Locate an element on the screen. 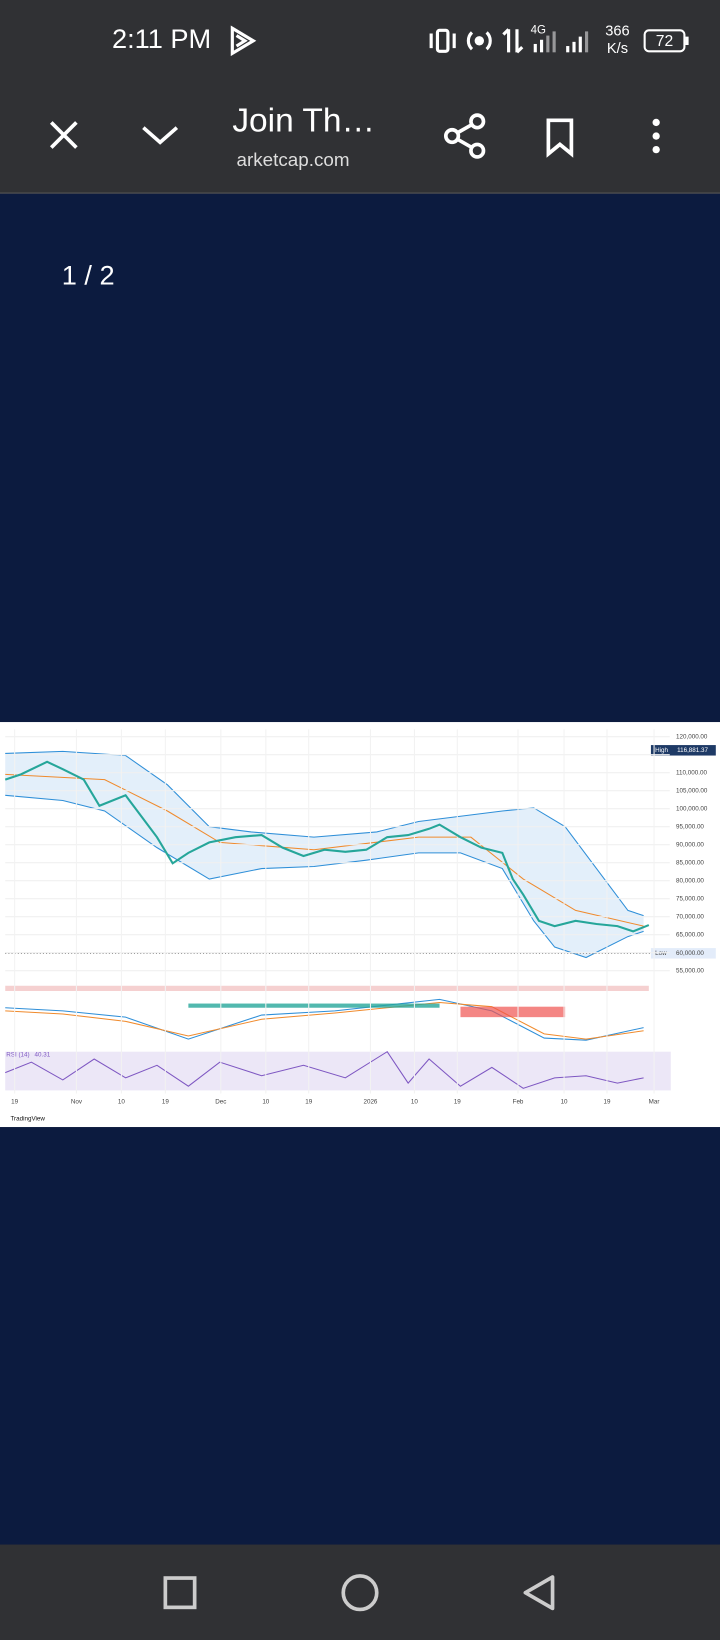 The height and width of the screenshot is (1640, 720). price-label: 110,000.00 is located at coordinates (691, 772).